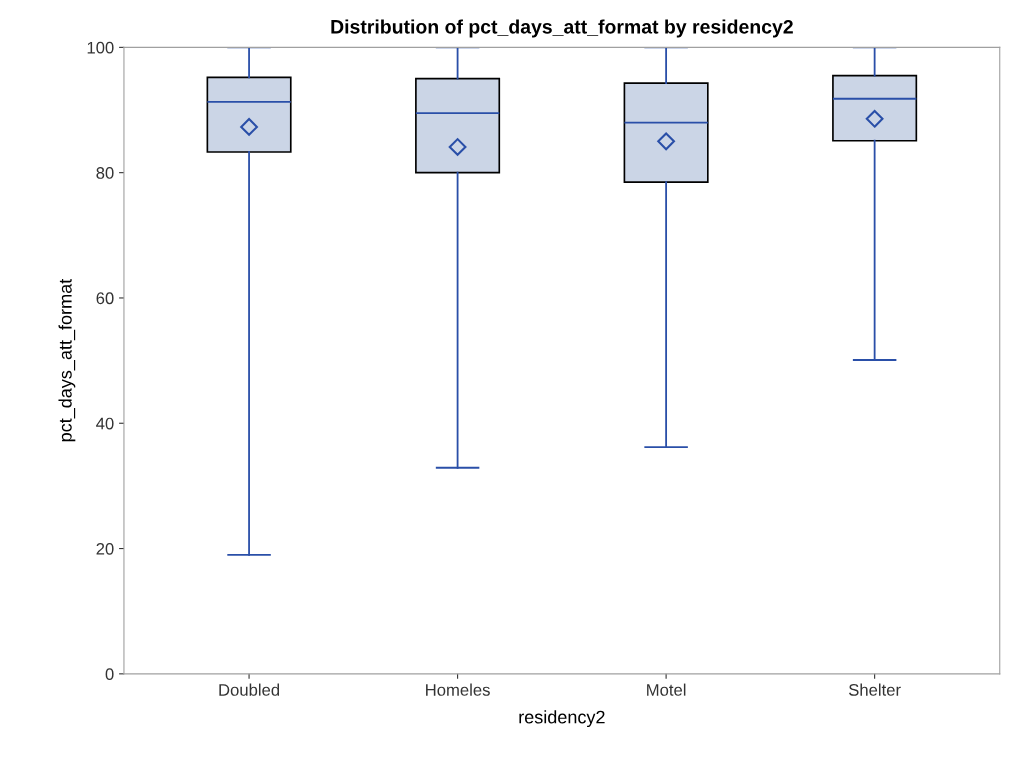 The image size is (1016, 764). What do you see at coordinates (562, 28) in the screenshot?
I see `chart-title: Distribution of pct_days_att_format by residency2` at bounding box center [562, 28].